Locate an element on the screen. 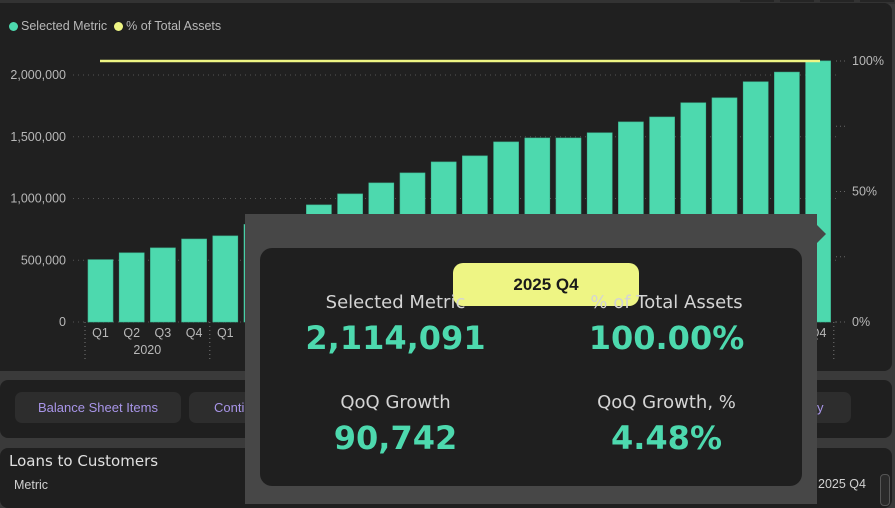 The width and height of the screenshot is (895, 508). column-header-metric: Metric is located at coordinates (31, 485).